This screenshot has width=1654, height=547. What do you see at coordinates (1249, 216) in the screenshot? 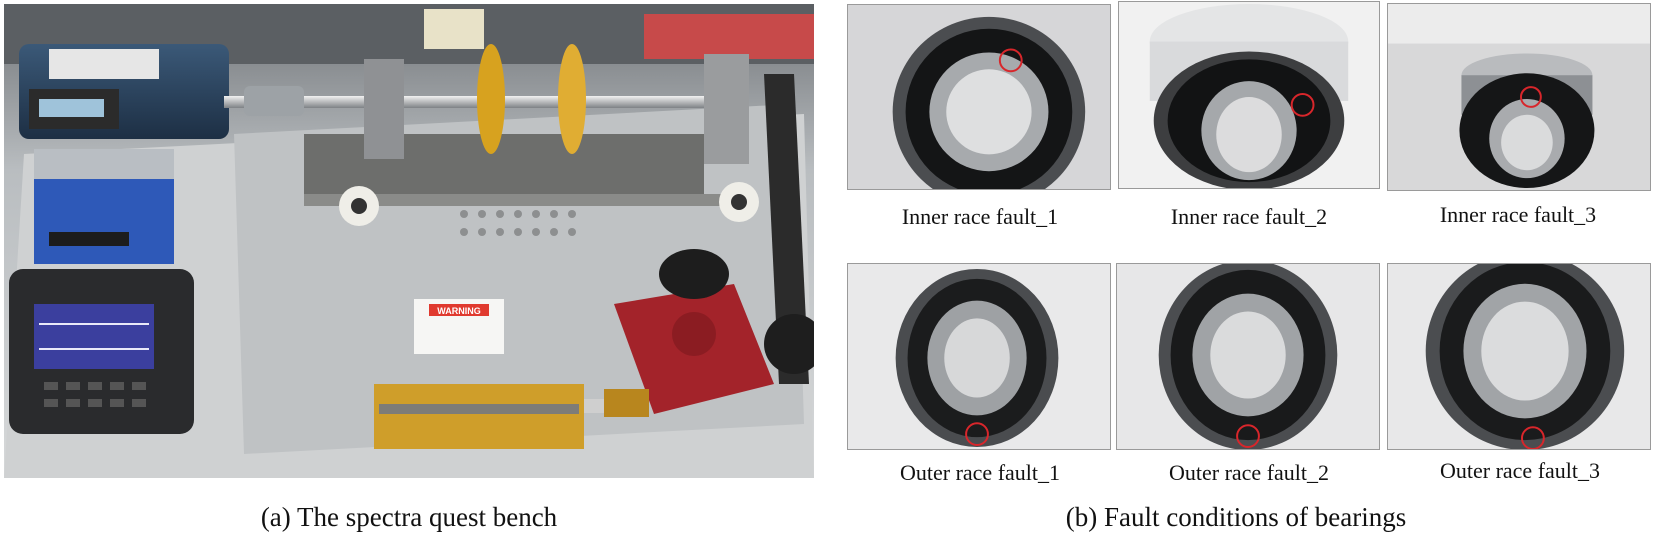
I see `bearing-label-inner-2: Inner race fault_2` at bounding box center [1249, 216].